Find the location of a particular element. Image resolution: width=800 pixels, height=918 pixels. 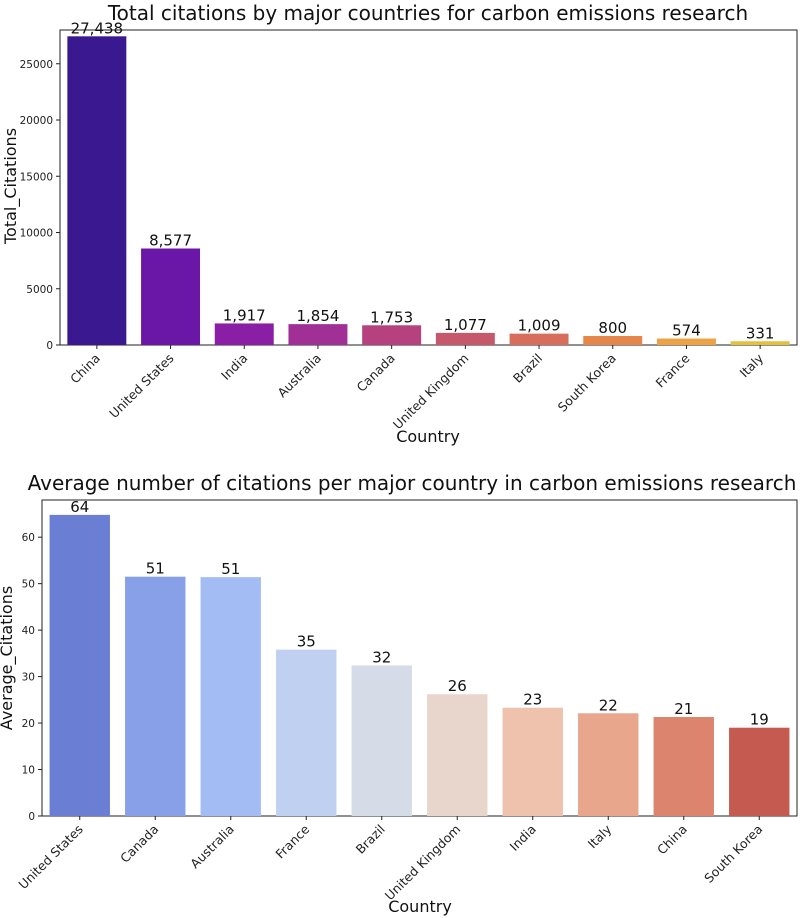

c2-bar-value-label: 32 is located at coordinates (381, 657).